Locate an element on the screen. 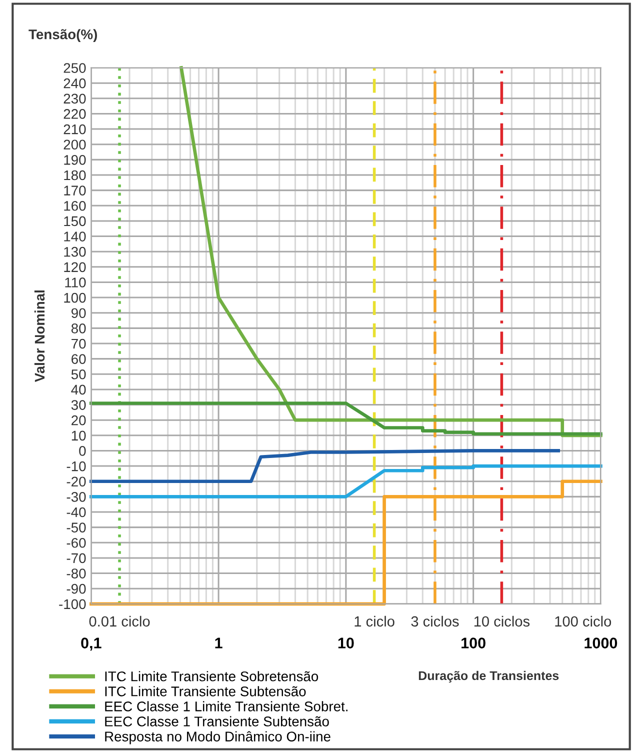  legend-label: EEC Classe 1 Limite Transiente Sobret. is located at coordinates (226, 706).